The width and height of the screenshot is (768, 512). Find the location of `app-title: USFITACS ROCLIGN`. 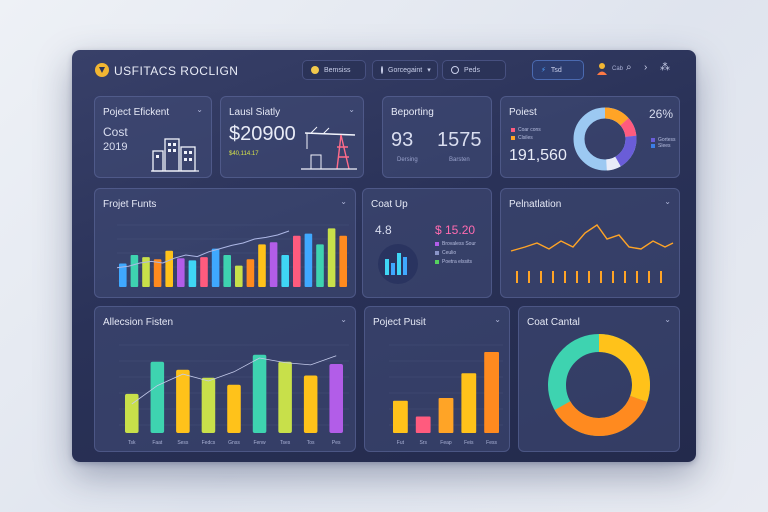

app-title: USFITACS ROCLIGN is located at coordinates (176, 71).